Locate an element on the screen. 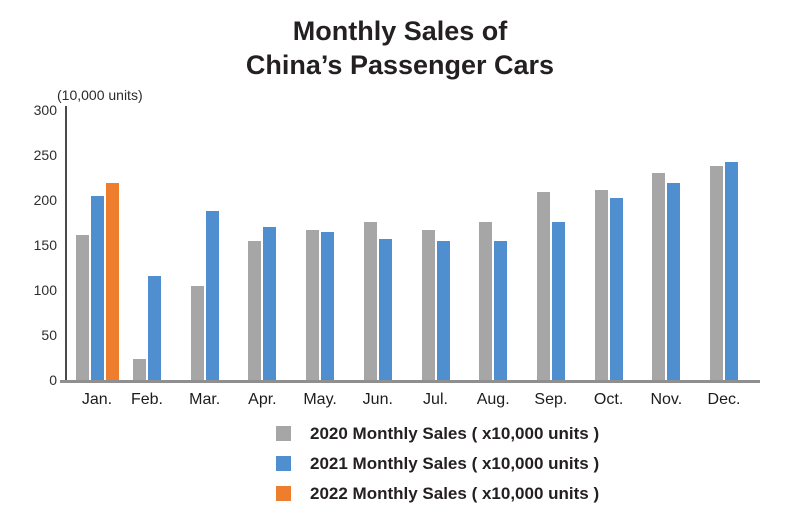  y-tick-label: 200 is located at coordinates (45, 200).